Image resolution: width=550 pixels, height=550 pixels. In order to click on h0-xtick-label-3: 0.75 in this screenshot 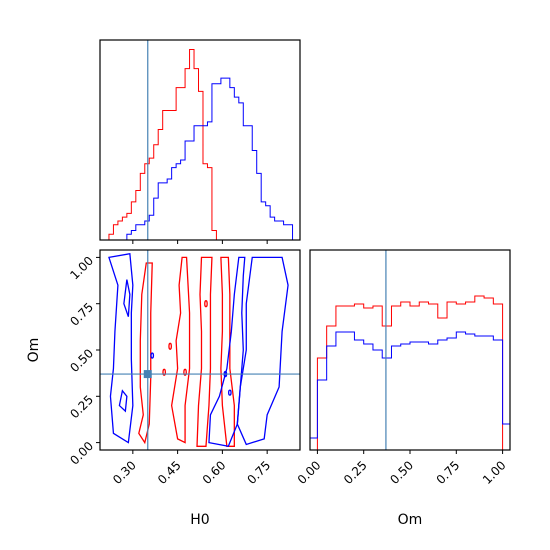, I will do `click(258, 472)`.